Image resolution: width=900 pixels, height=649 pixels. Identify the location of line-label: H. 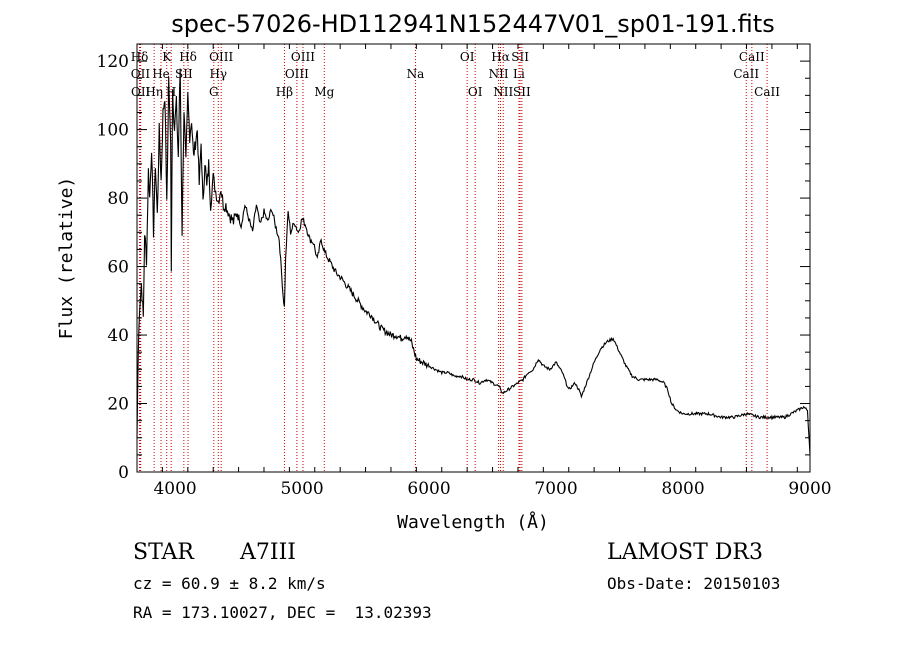
(171, 92).